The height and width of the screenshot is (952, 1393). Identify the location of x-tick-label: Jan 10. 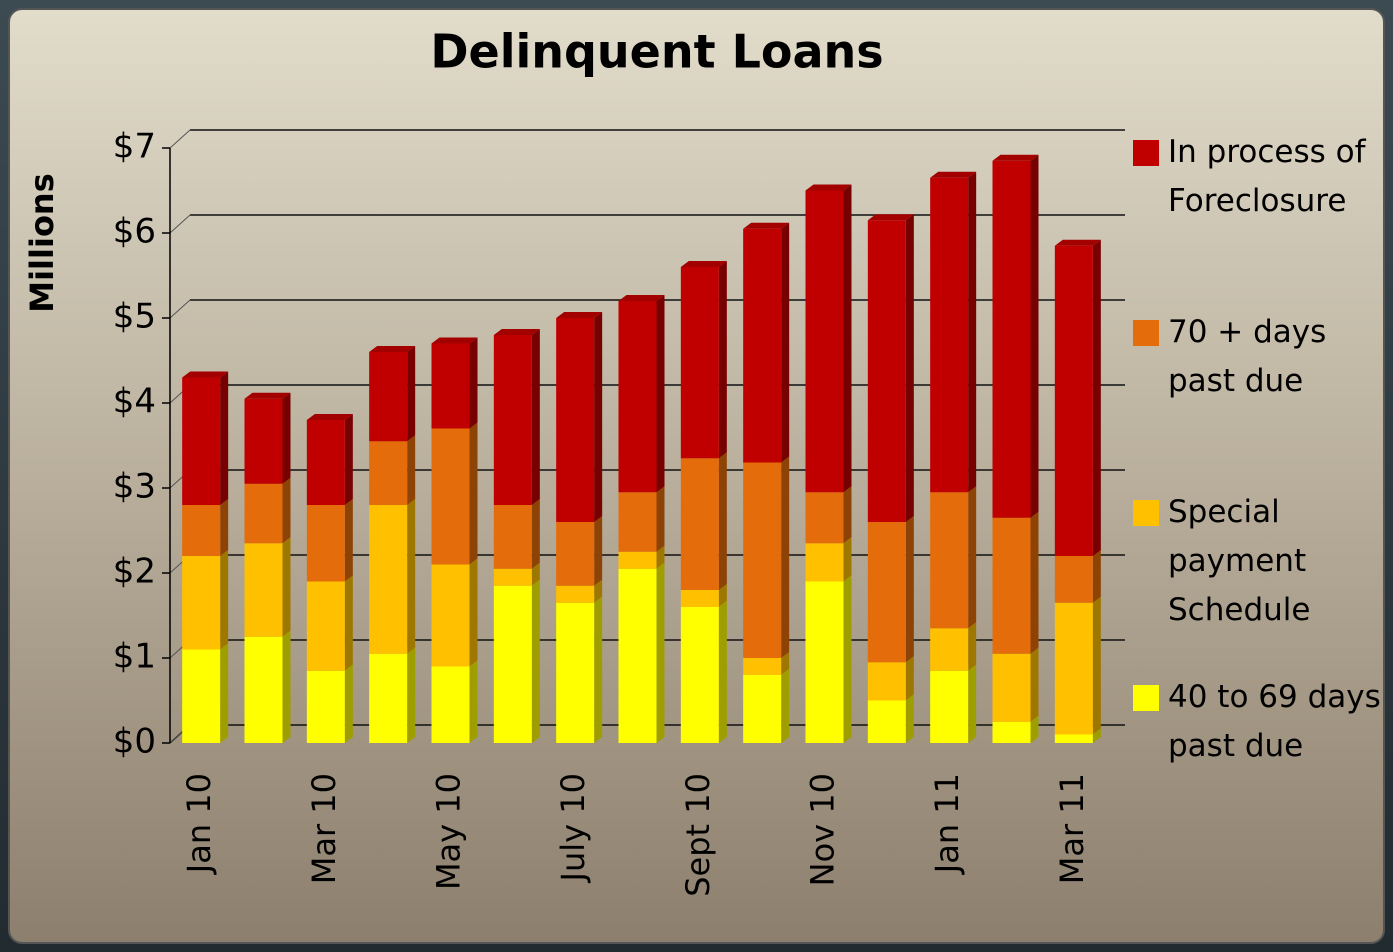
(199, 824).